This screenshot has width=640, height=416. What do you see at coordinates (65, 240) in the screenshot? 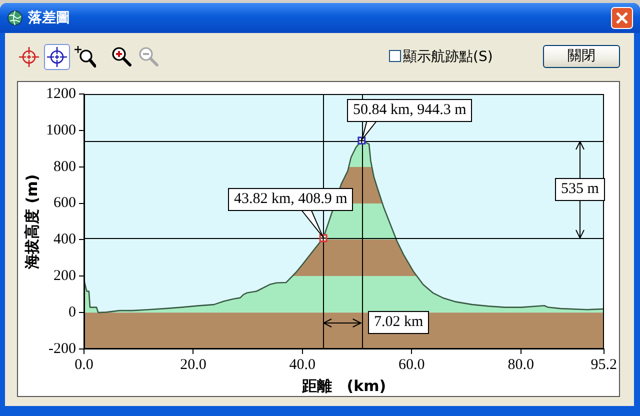
I see `y-tick-label: 400` at bounding box center [65, 240].